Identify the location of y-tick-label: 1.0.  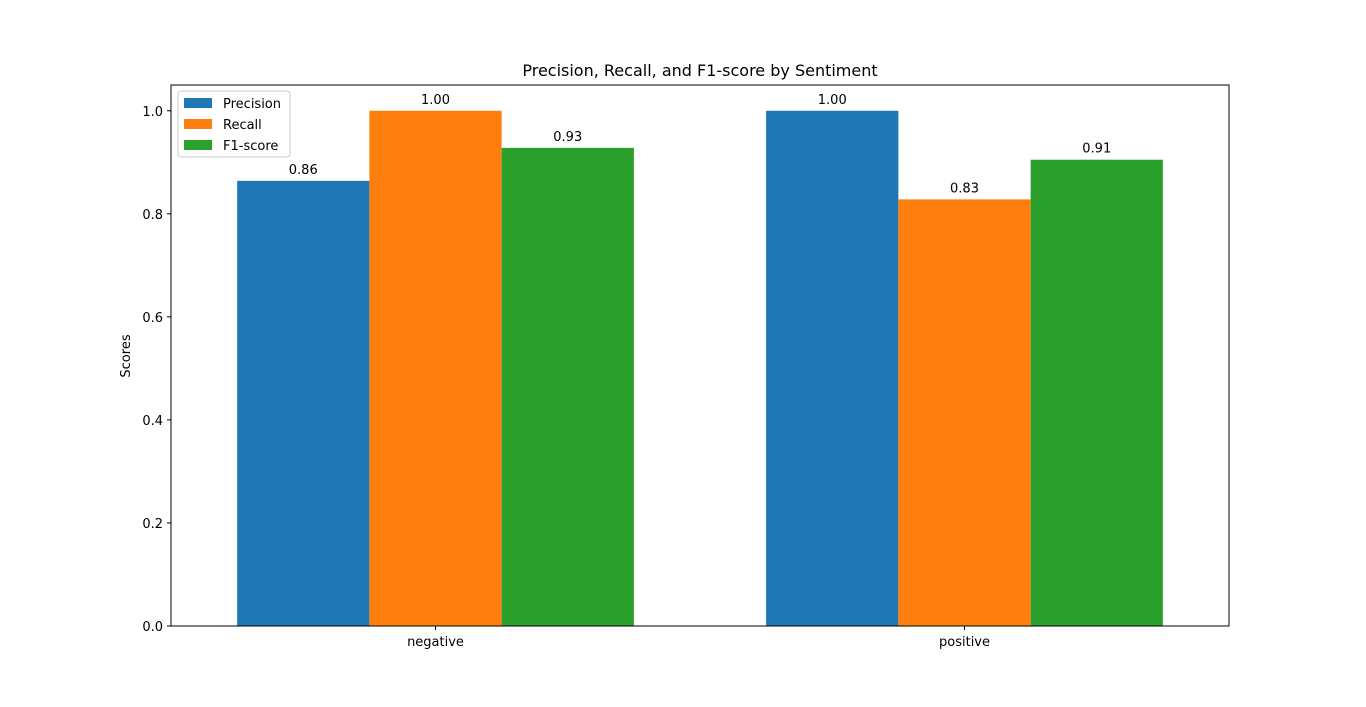
(152, 112).